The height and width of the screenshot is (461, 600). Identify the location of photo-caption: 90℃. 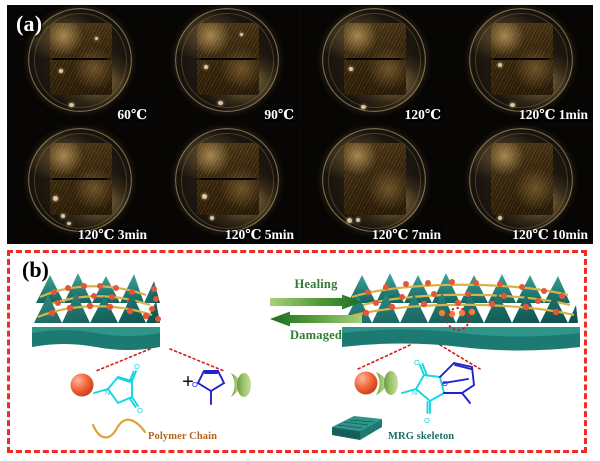
(279, 114).